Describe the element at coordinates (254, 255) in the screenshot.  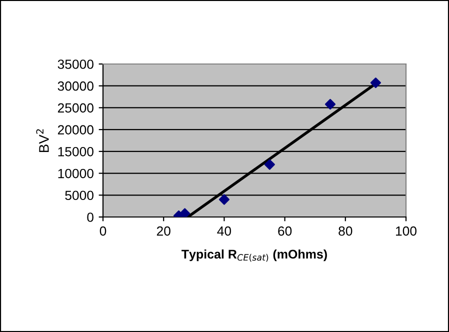
I see `x-axis-title: Typical R$_{CE(sat)}$ (mOhms)` at that location.